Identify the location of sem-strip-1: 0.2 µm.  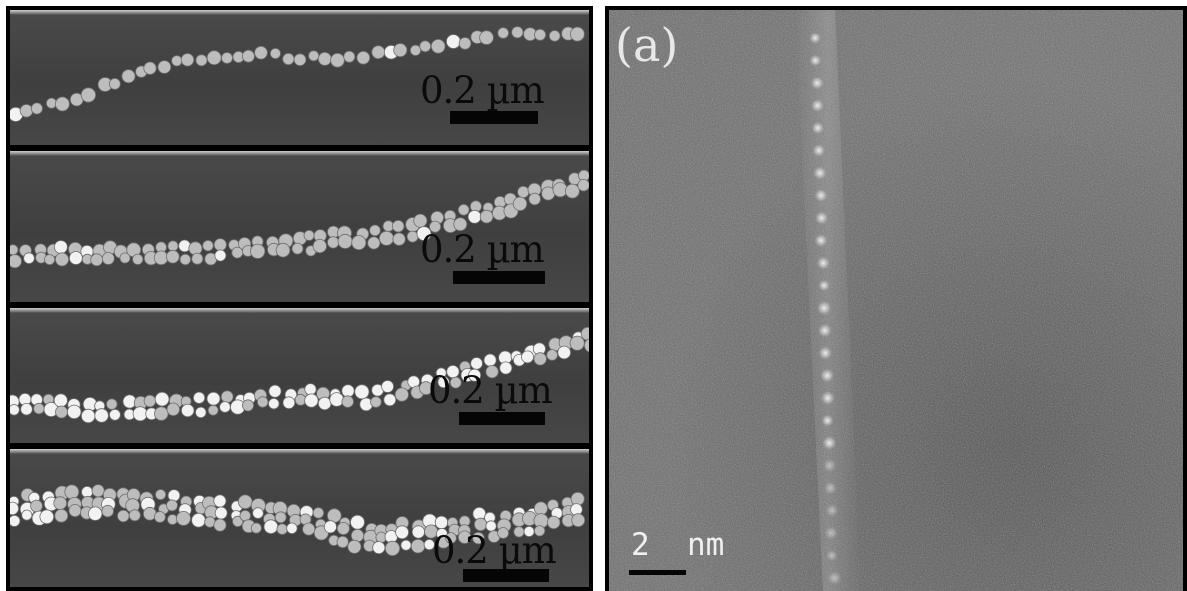
(299, 77).